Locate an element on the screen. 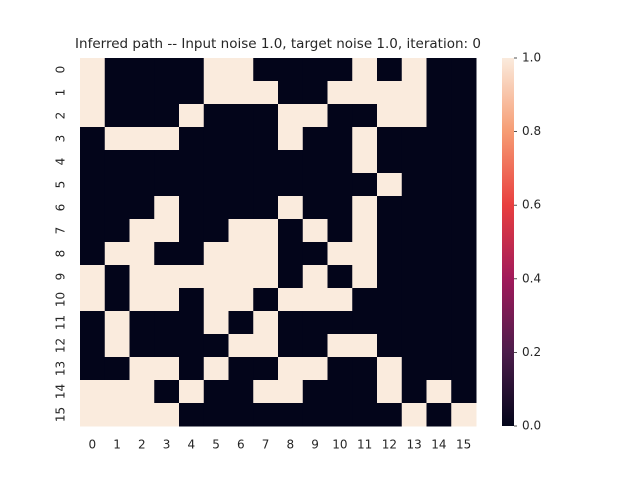 Image resolution: width=640 pixels, height=480 pixels. colorbar-tick-label: 0.6 is located at coordinates (531, 205).